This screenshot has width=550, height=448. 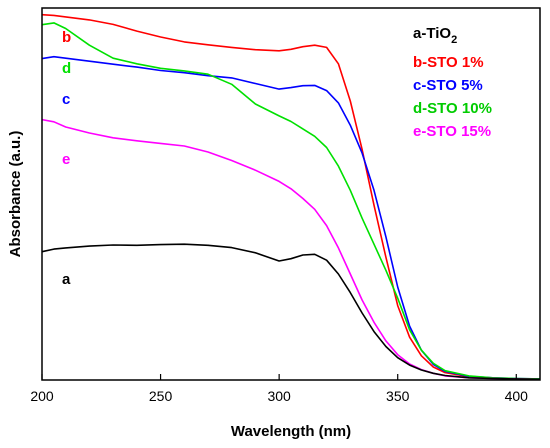 What do you see at coordinates (66, 68) in the screenshot?
I see `curve-label-d: d` at bounding box center [66, 68].